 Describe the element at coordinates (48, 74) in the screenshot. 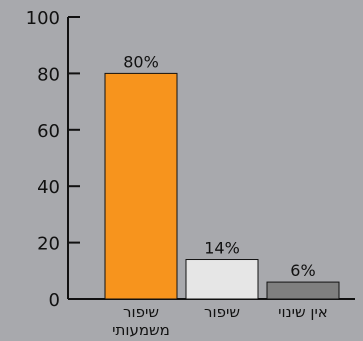

I see `y-tick-label: 80` at that location.